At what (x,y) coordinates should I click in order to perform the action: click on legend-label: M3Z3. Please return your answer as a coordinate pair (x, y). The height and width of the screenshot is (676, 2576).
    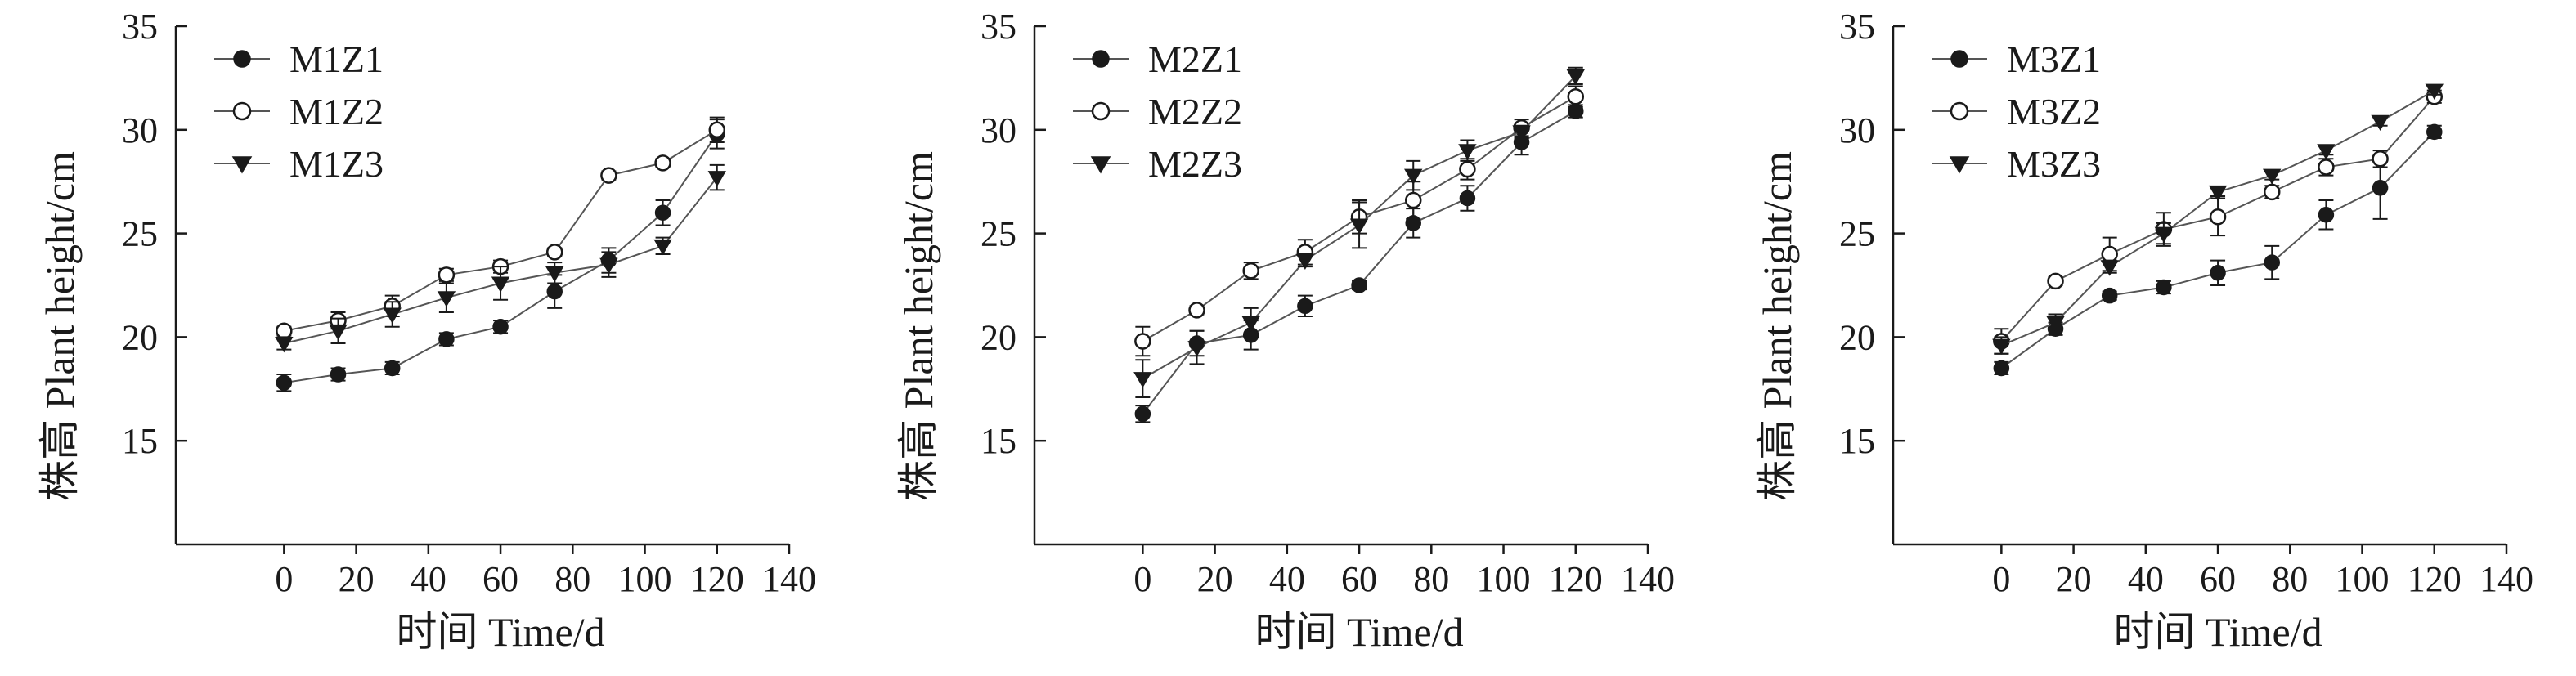
    Looking at the image, I should click on (2054, 164).